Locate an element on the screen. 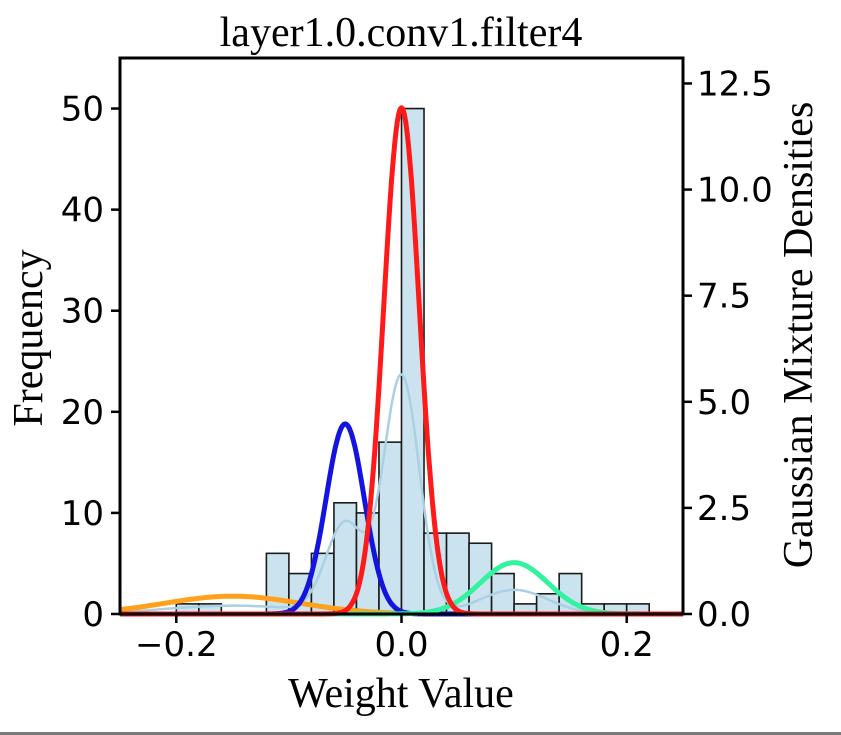  y-axis-label: Frequency is located at coordinates (29, 337).